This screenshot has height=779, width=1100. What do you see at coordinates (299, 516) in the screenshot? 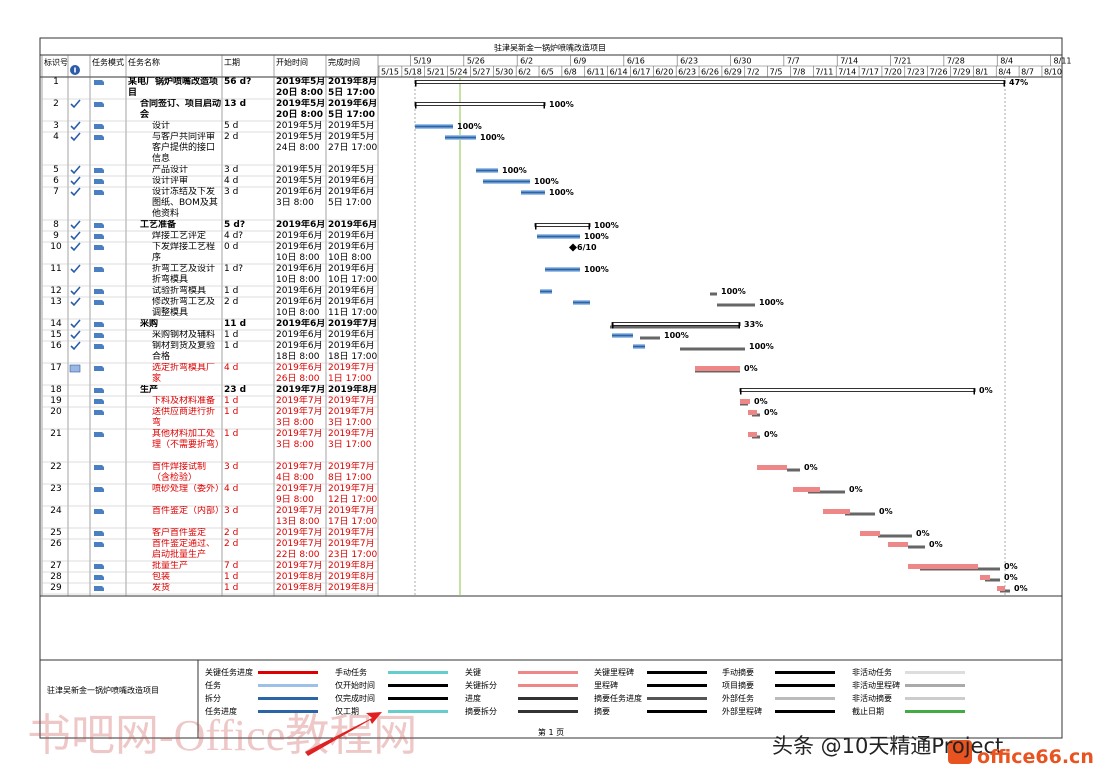
I see `task-start: 2019年7月13日 8:00` at bounding box center [299, 516].